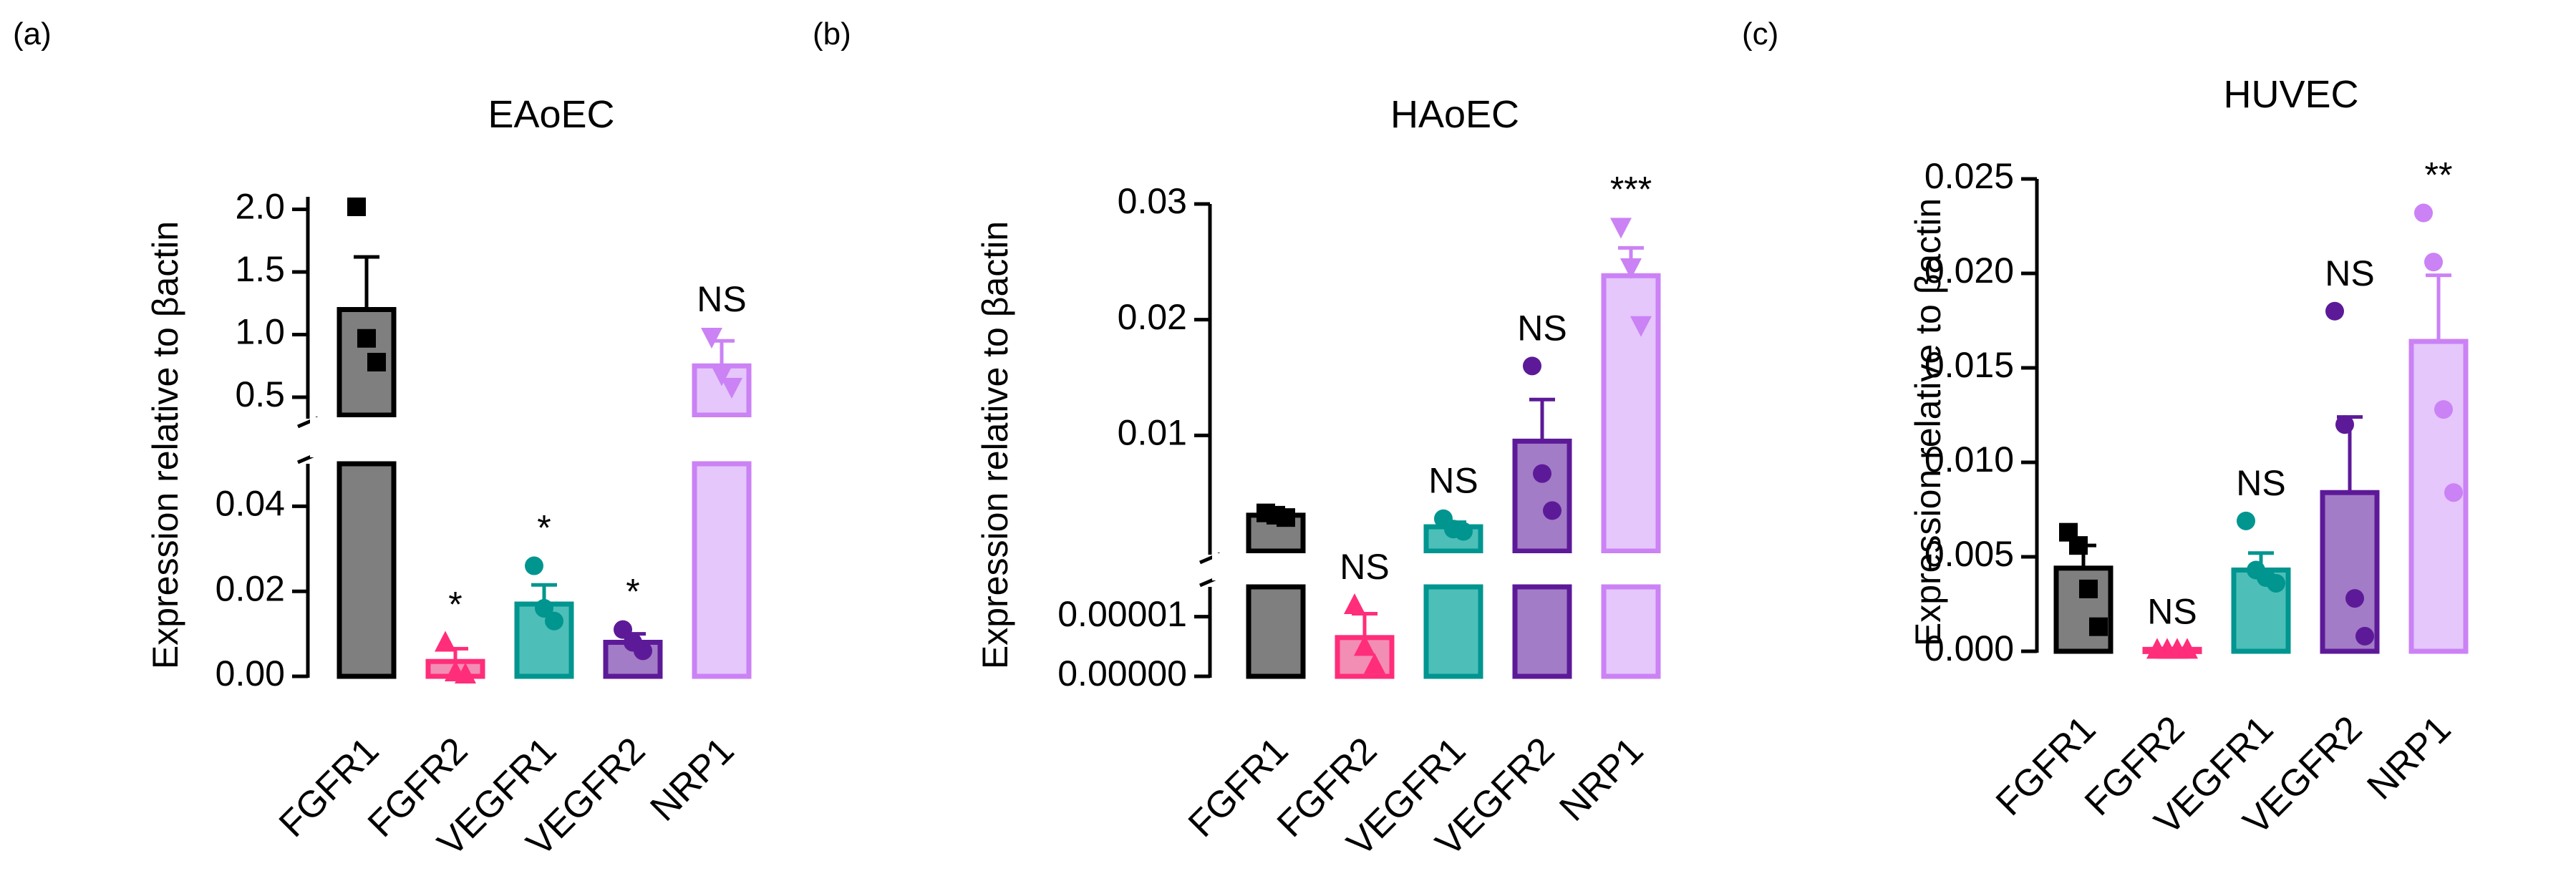  Describe the element at coordinates (722, 299) in the screenshot. I see `significance-label-NRP1: NS` at that location.